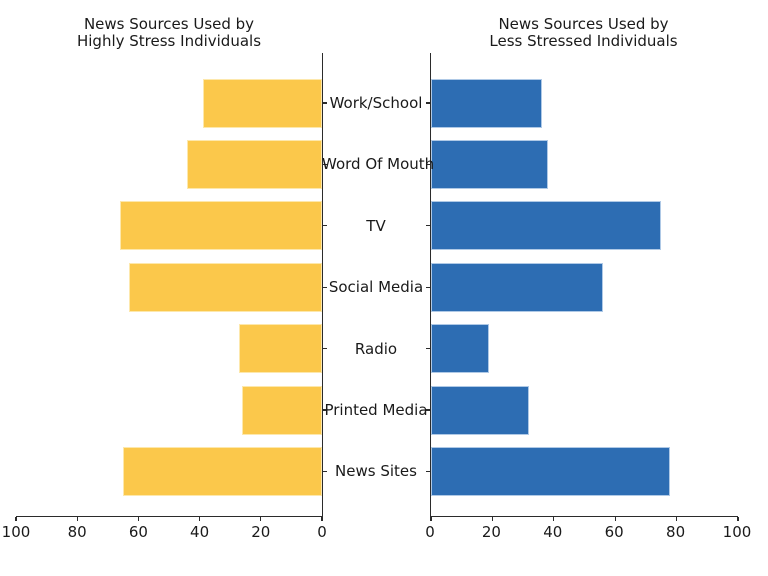 Image resolution: width=768 pixels, height=576 pixels. What do you see at coordinates (378, 164) in the screenshot?
I see `category-label: Word Of Mouth` at bounding box center [378, 164].